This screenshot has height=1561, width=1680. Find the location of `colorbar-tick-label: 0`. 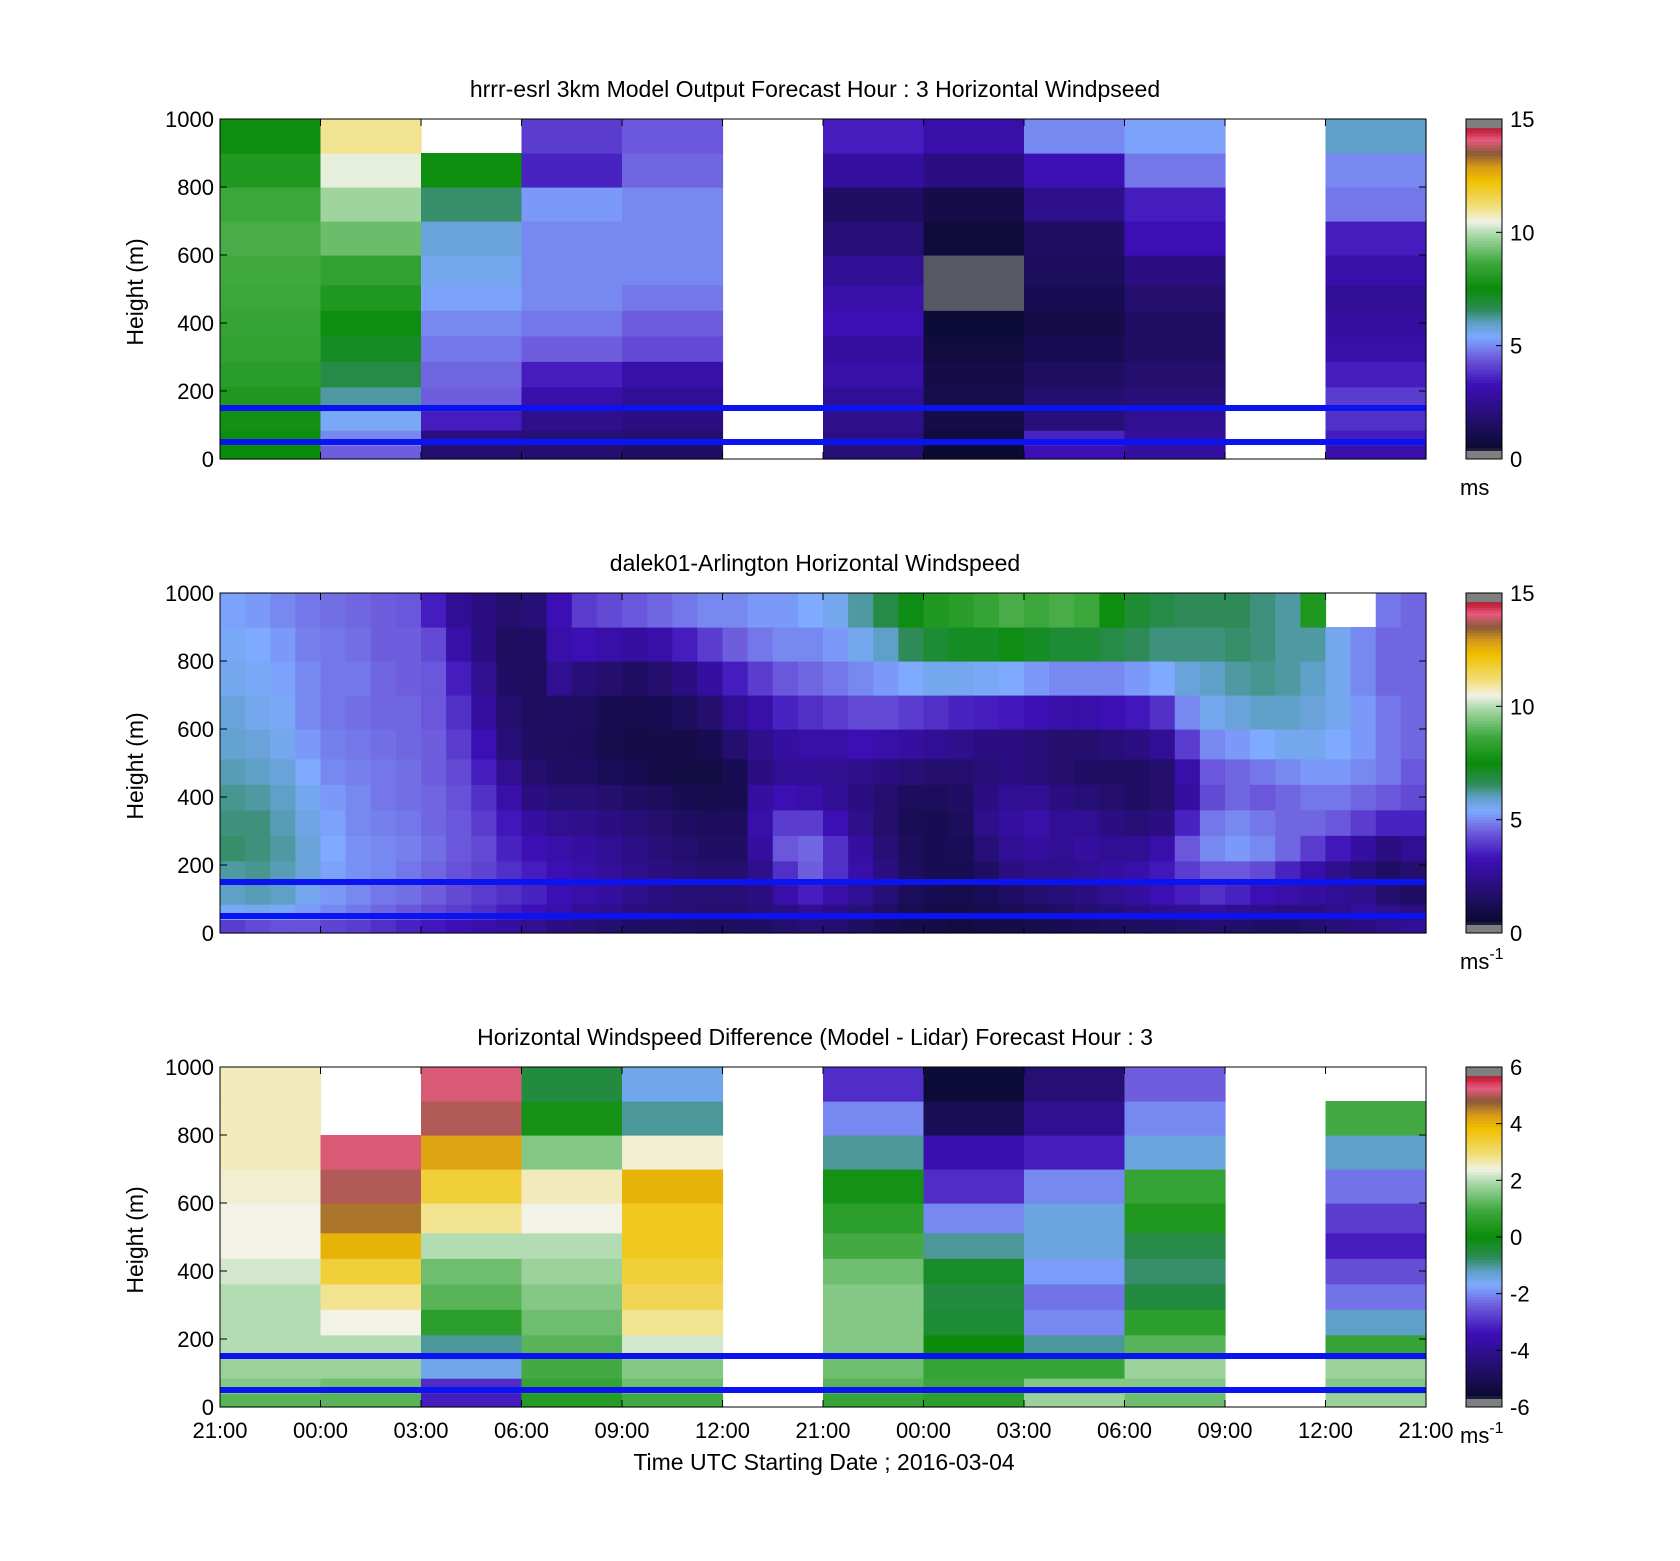

colorbar-tick-label: 0 is located at coordinates (1516, 933).